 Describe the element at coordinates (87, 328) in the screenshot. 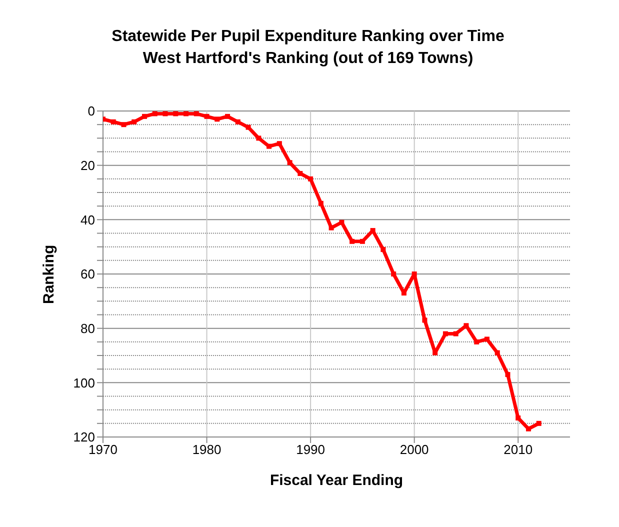

I see `y-tick-label: 80` at that location.